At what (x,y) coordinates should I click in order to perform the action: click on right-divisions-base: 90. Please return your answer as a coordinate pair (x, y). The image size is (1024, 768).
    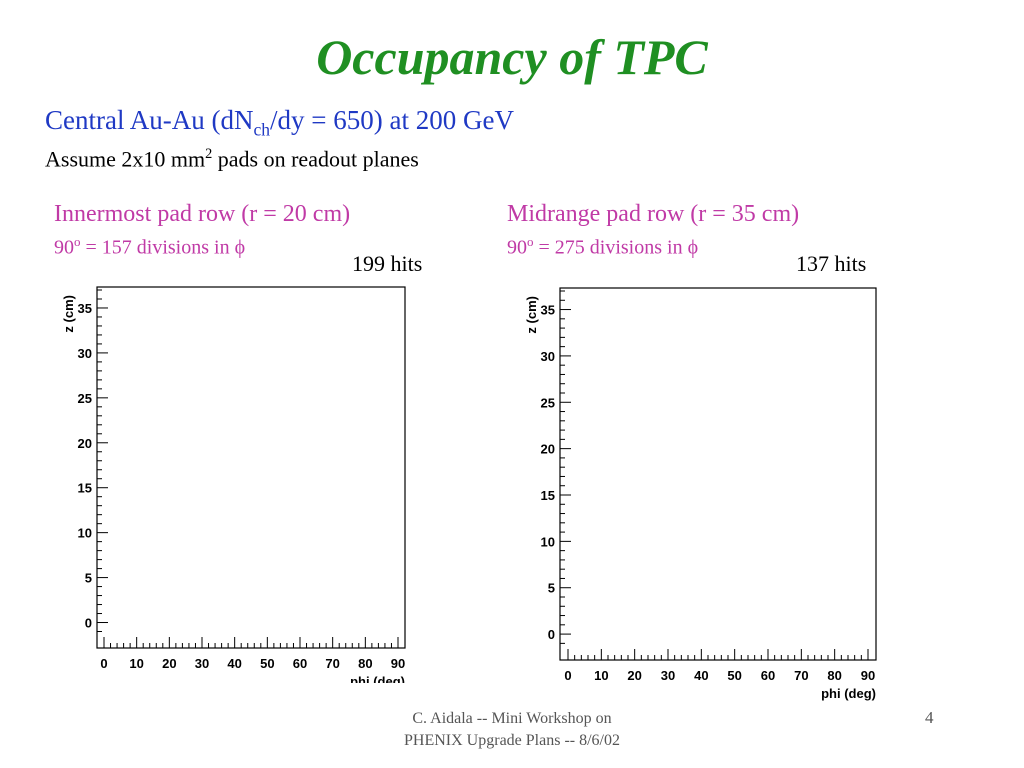
    Looking at the image, I should click on (517, 247).